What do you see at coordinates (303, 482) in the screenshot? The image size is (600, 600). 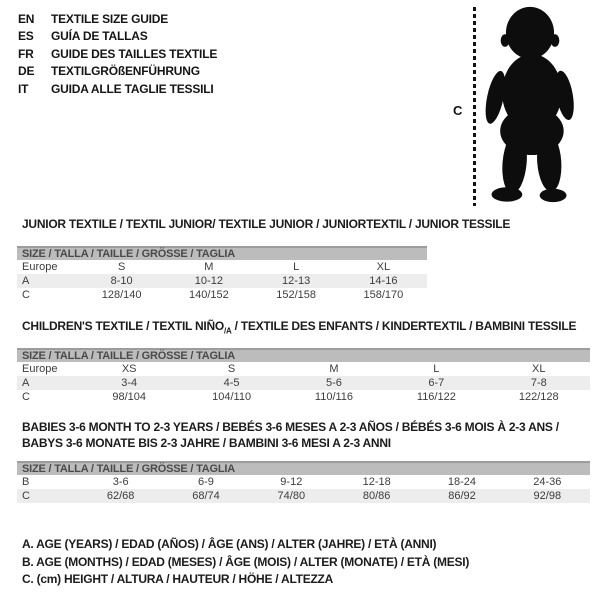 I see `table-row: B 3-6 6-9 9-12 12-18 18-24 24-36` at bounding box center [303, 482].